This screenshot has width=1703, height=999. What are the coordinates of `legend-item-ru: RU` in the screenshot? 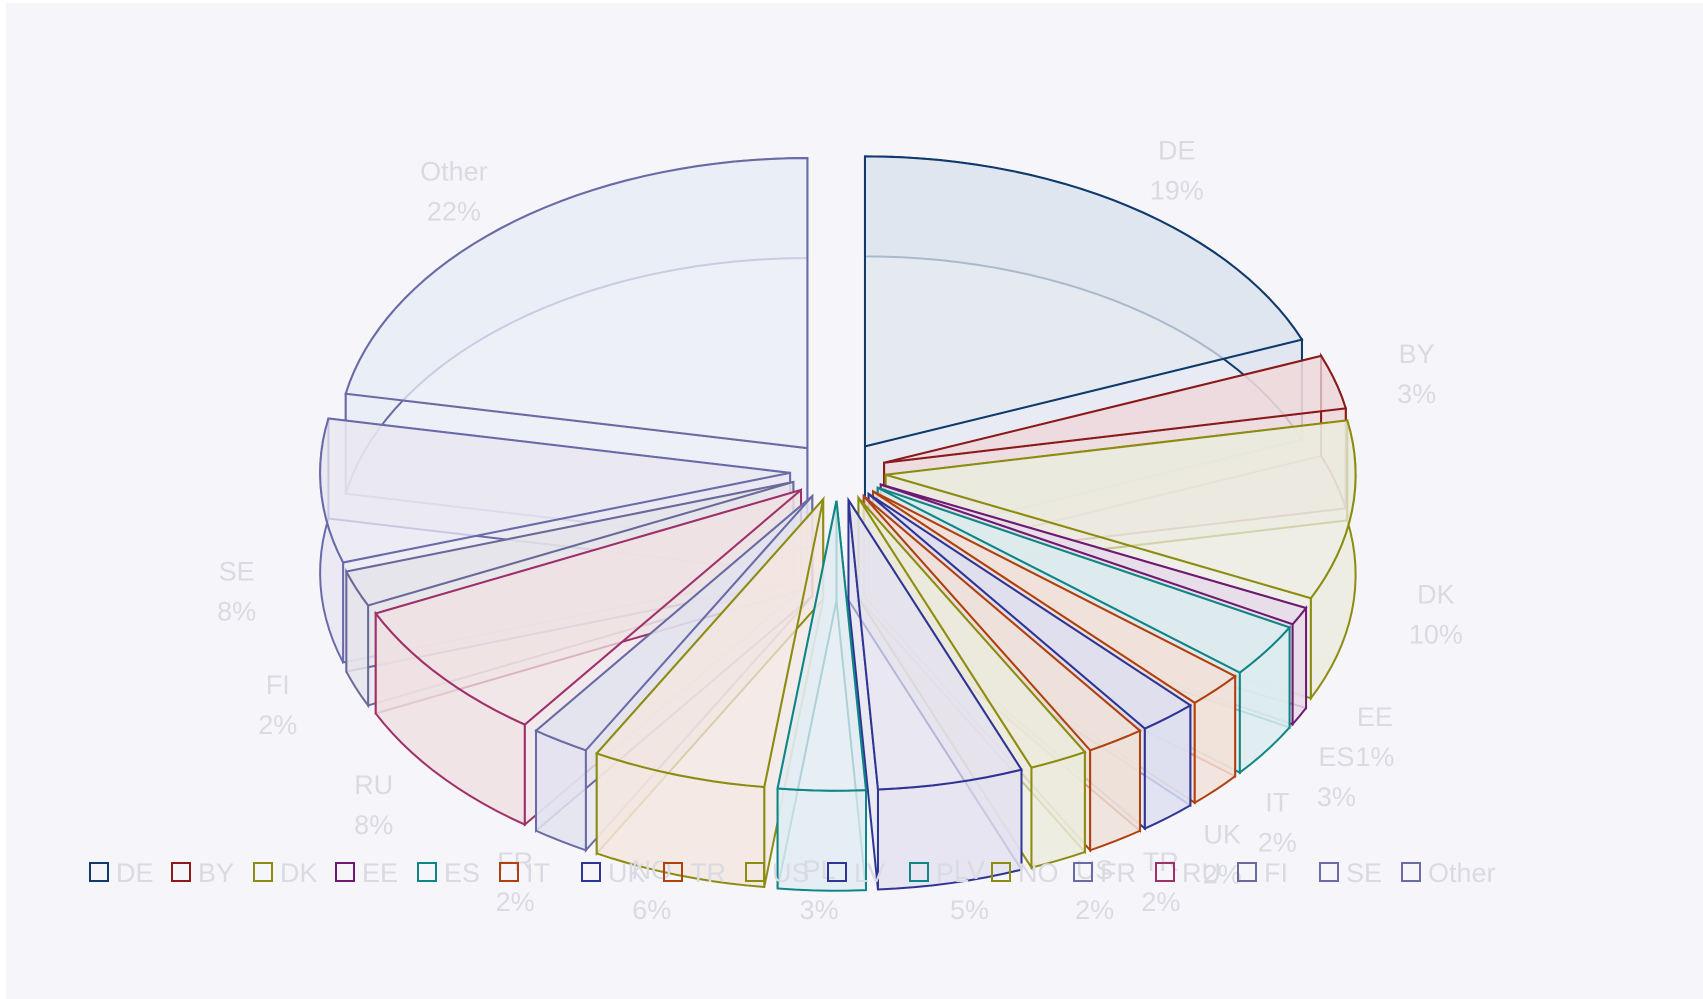 It's located at (1188, 873).